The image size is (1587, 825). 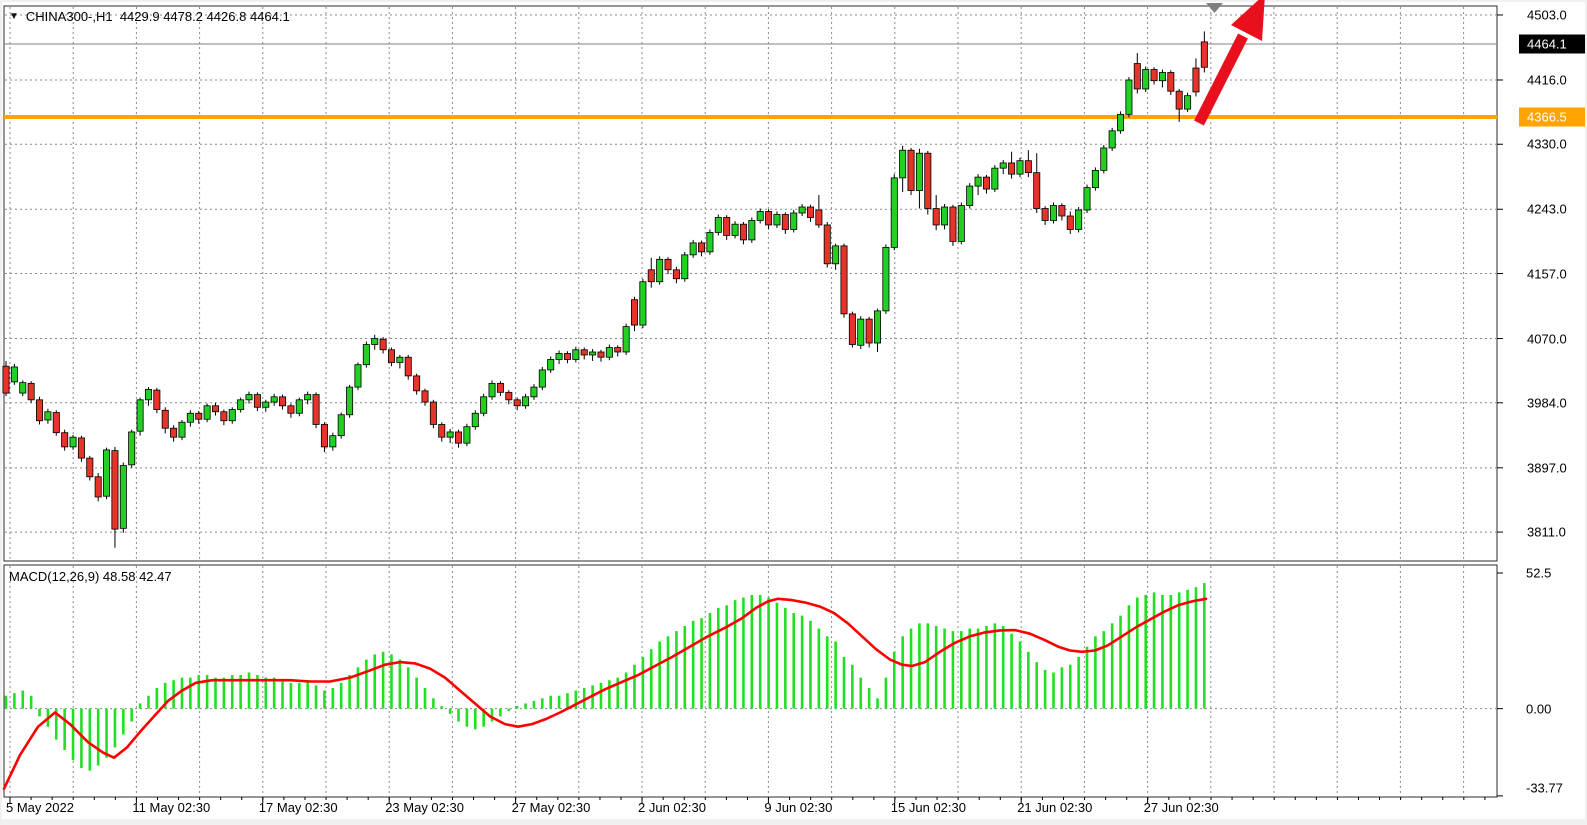 I want to click on time-tick-label: 23 May 02:30, so click(x=424, y=807).